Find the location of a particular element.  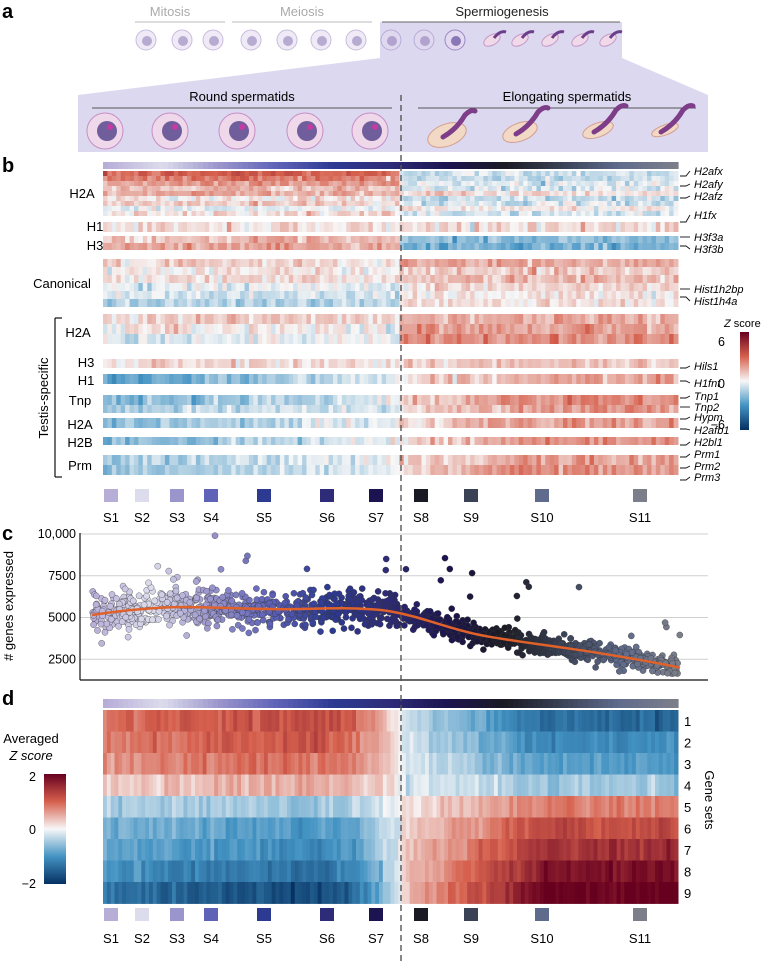

group-label: H1 is located at coordinates (95, 226).